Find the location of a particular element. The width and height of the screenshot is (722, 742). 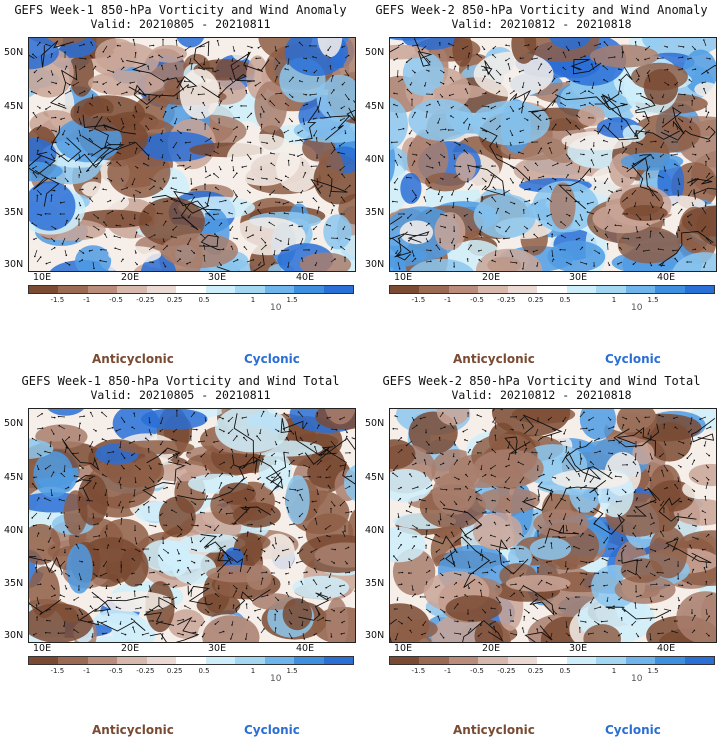

coastline-border is located at coordinates (618, 124).